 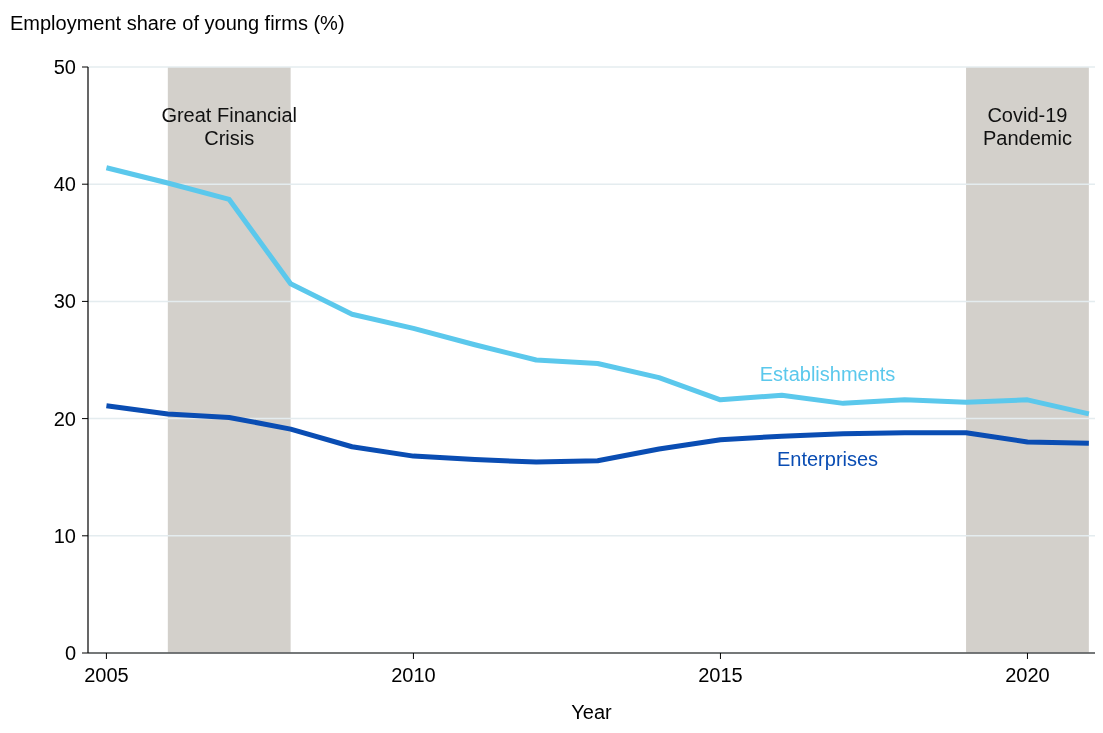 I want to click on y-axis-title: Employment share of young firms (%), so click(x=177, y=23).